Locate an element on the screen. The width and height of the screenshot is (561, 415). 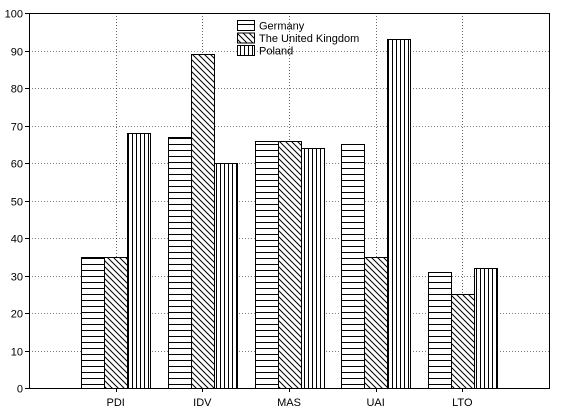
legend-label: The United Kingdom is located at coordinates (309, 39).